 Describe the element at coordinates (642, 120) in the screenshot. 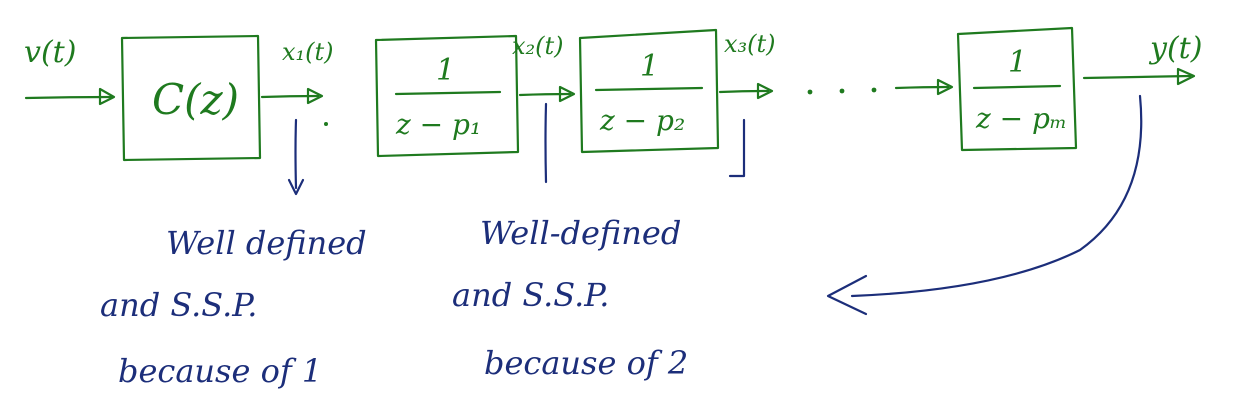

I see `stage2-denominator: z − p₂` at that location.